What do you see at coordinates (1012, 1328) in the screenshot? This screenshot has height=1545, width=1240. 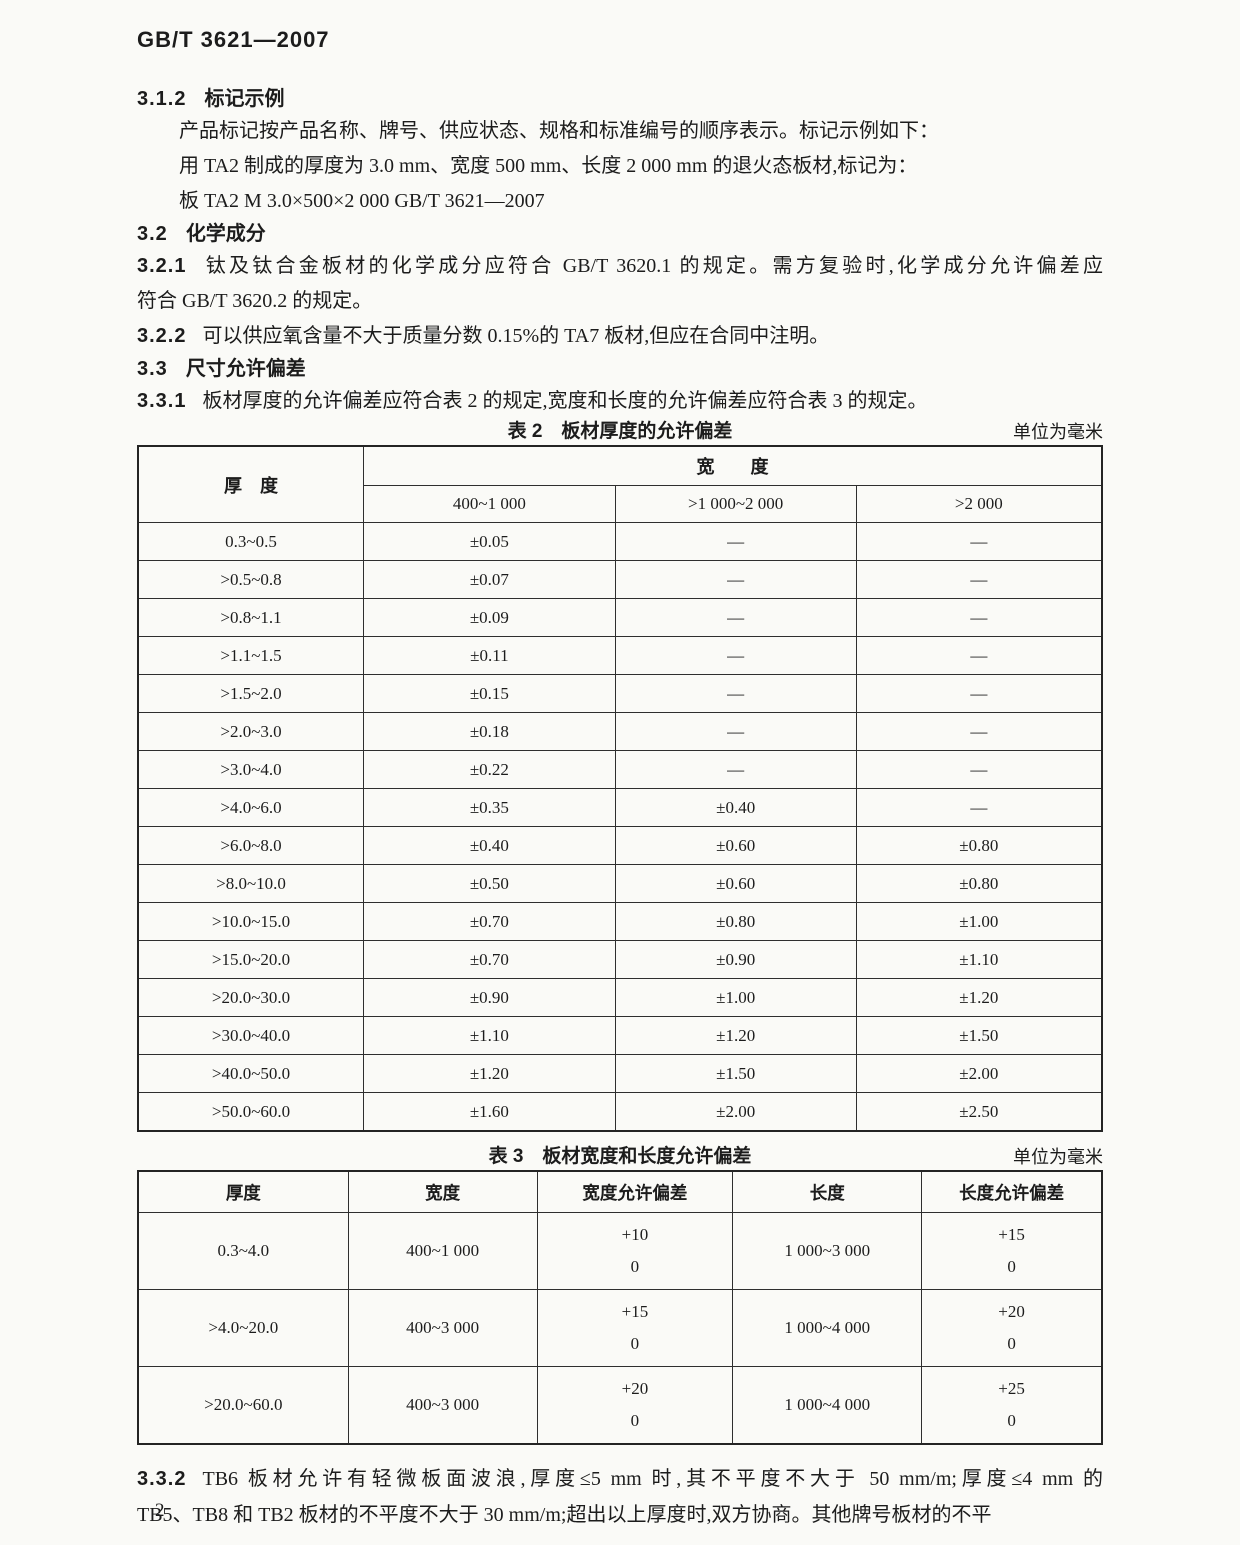 I see `length-tolerance-cell: +20 0` at bounding box center [1012, 1328].